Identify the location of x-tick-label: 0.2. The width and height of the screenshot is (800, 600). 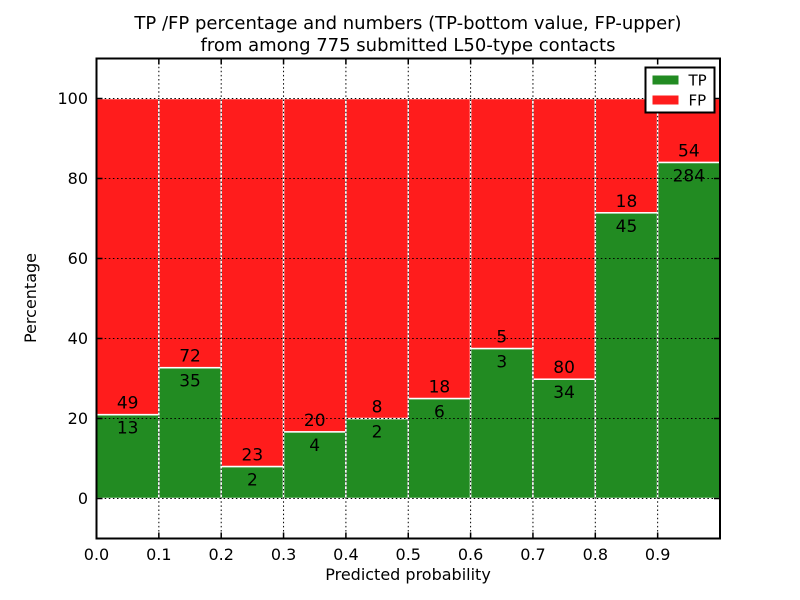
(220, 554).